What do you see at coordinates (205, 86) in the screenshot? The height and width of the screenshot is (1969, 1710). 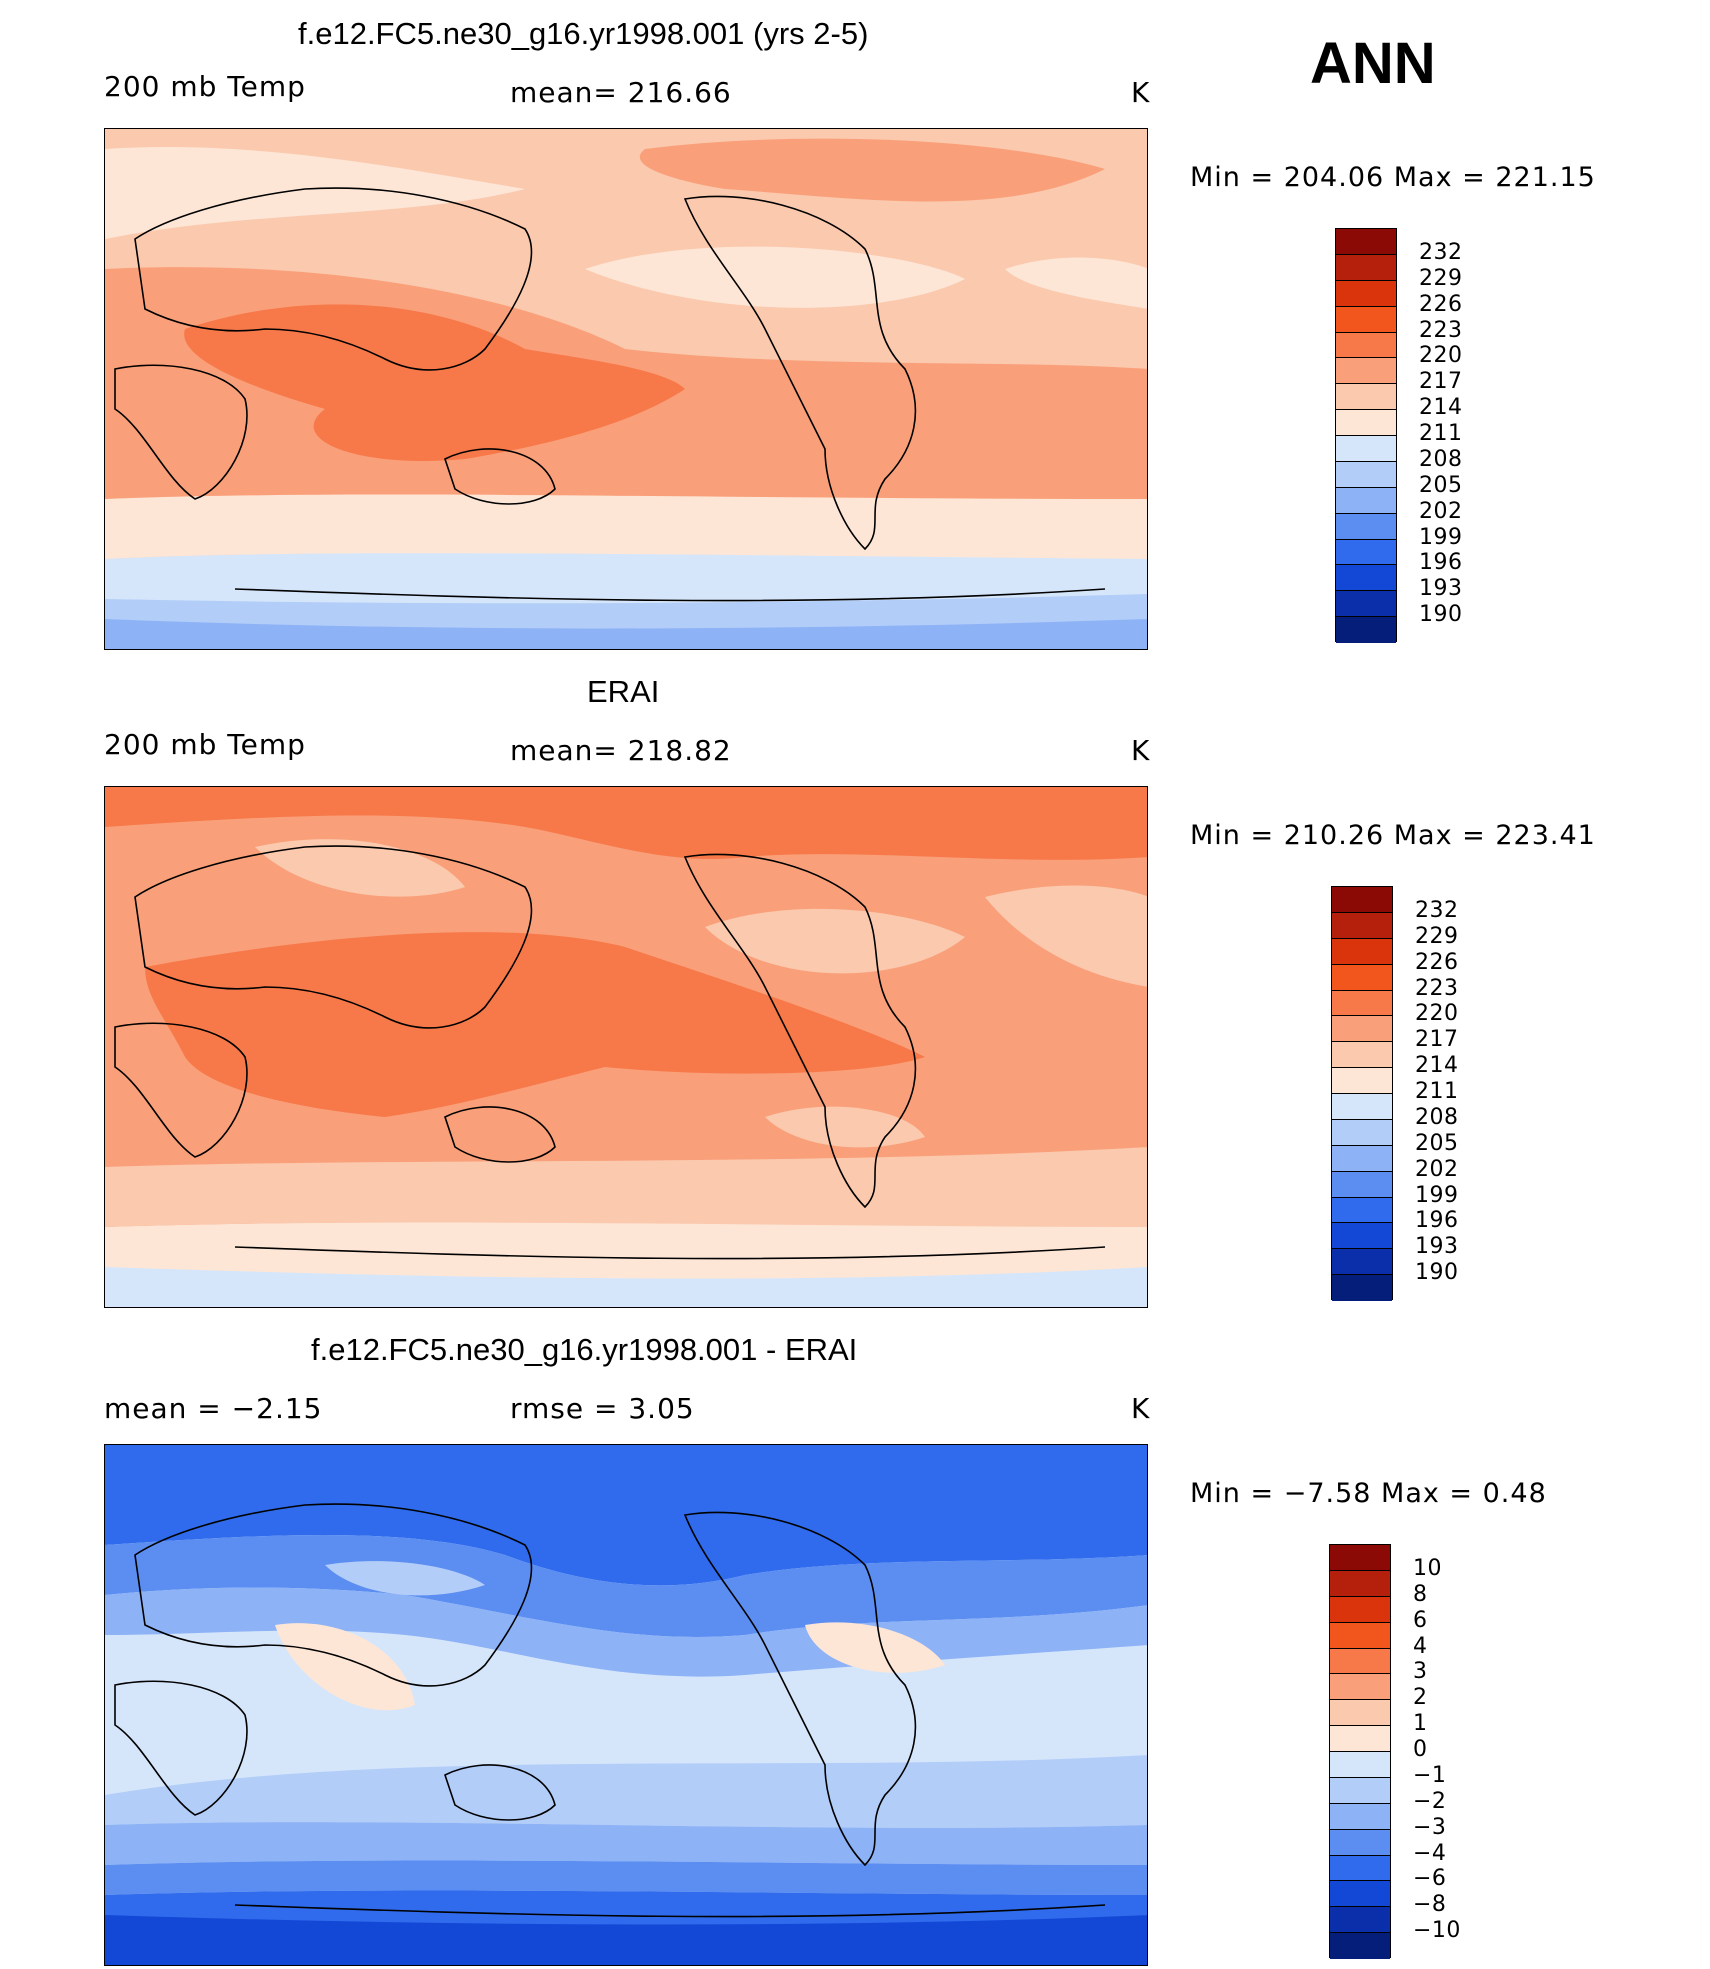 I see `panel-1-variable-label: 200 mb Temp` at bounding box center [205, 86].